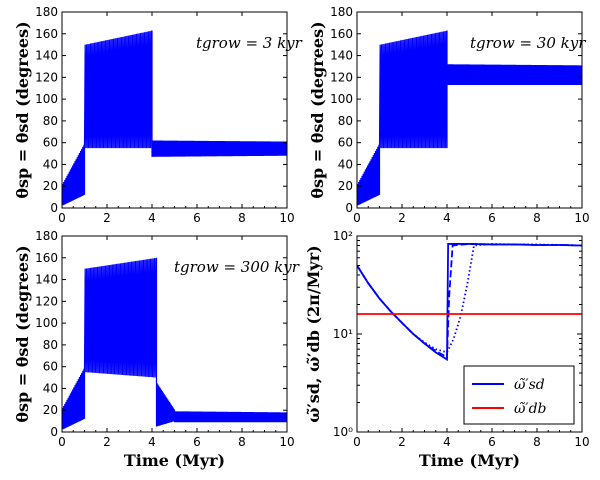 The width and height of the screenshot is (600, 480). What do you see at coordinates (237, 267) in the screenshot?
I see `tgrow-annotation: tgrow = 300 kyr` at bounding box center [237, 267].